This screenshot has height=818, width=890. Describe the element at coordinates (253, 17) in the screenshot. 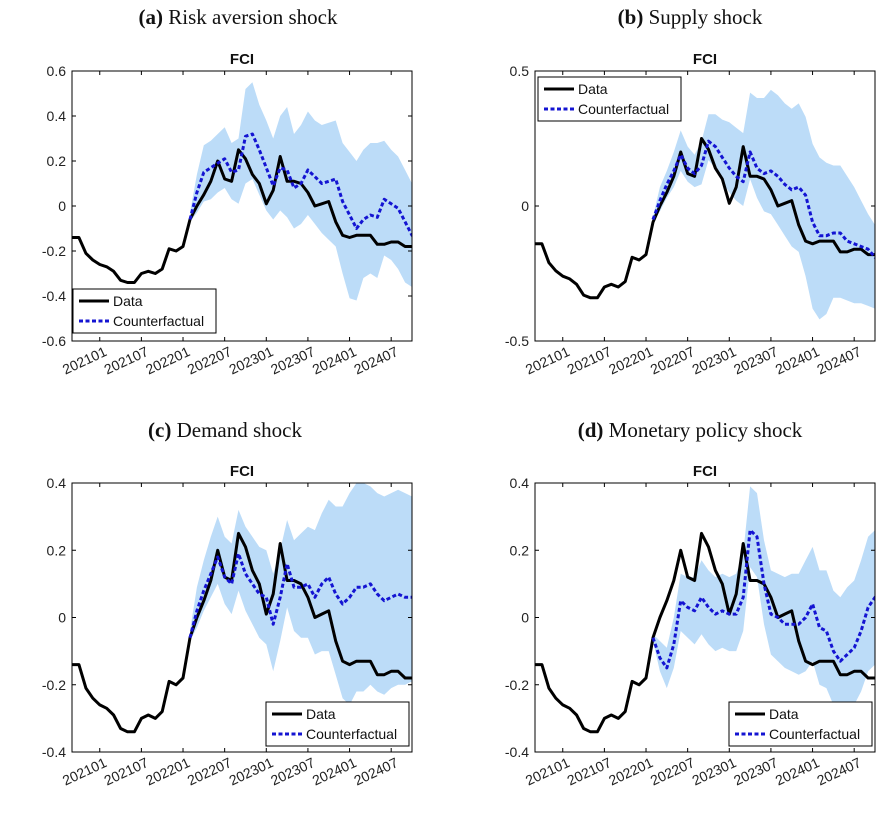

I see `panel-caption-text: Risk aversion shock` at that location.